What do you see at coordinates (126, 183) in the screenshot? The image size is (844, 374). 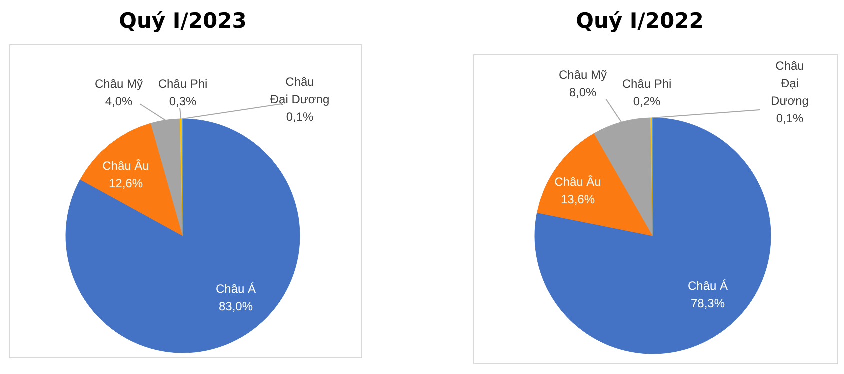 I see `data-label: 12,6%` at bounding box center [126, 183].